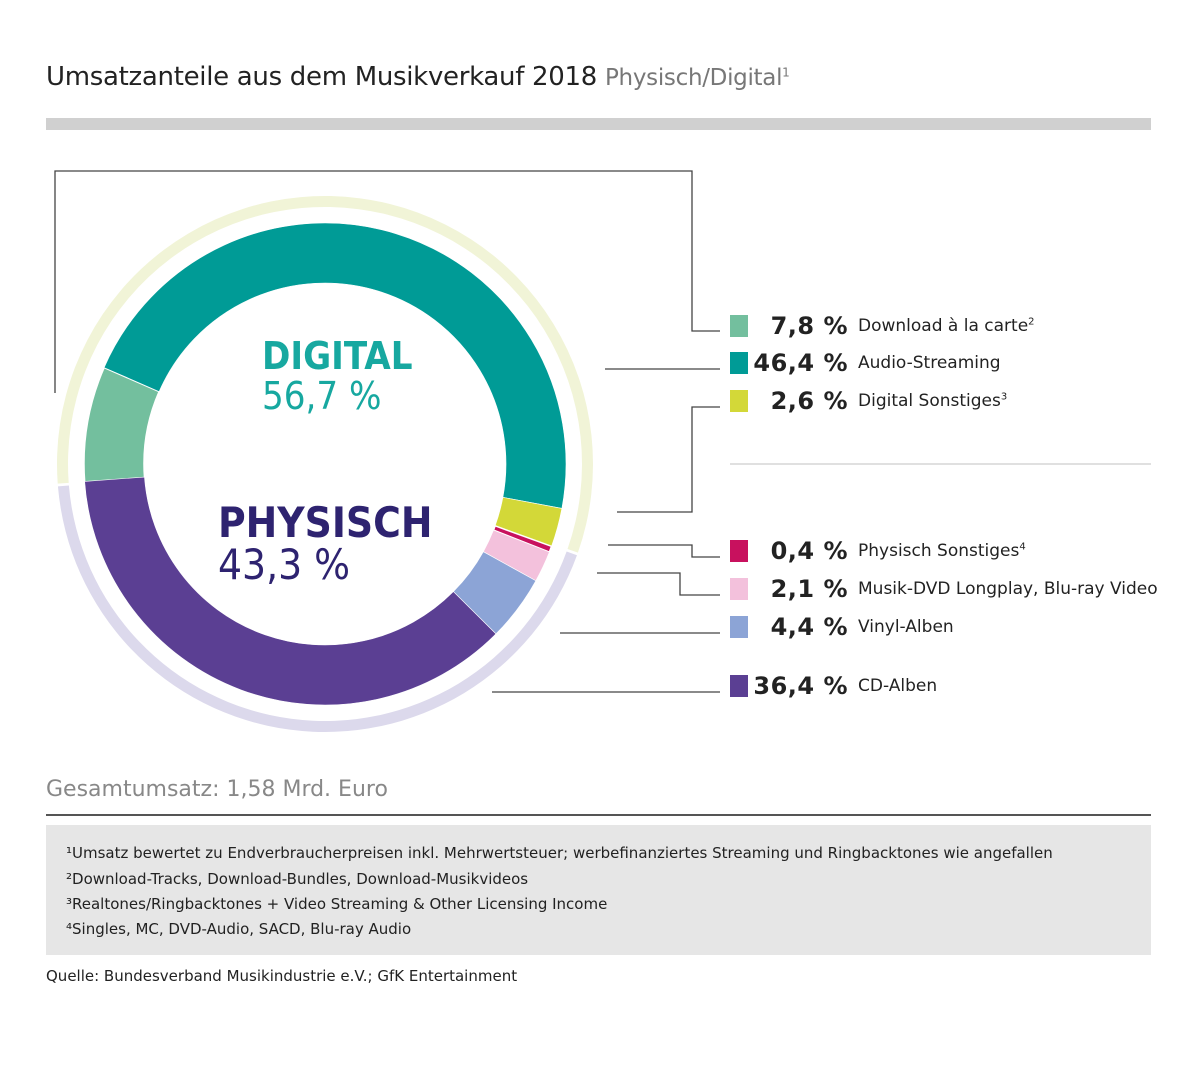 This screenshot has width=1200, height=1071. What do you see at coordinates (1004, 397) in the screenshot?
I see `footnote-ref: 3` at bounding box center [1004, 397].